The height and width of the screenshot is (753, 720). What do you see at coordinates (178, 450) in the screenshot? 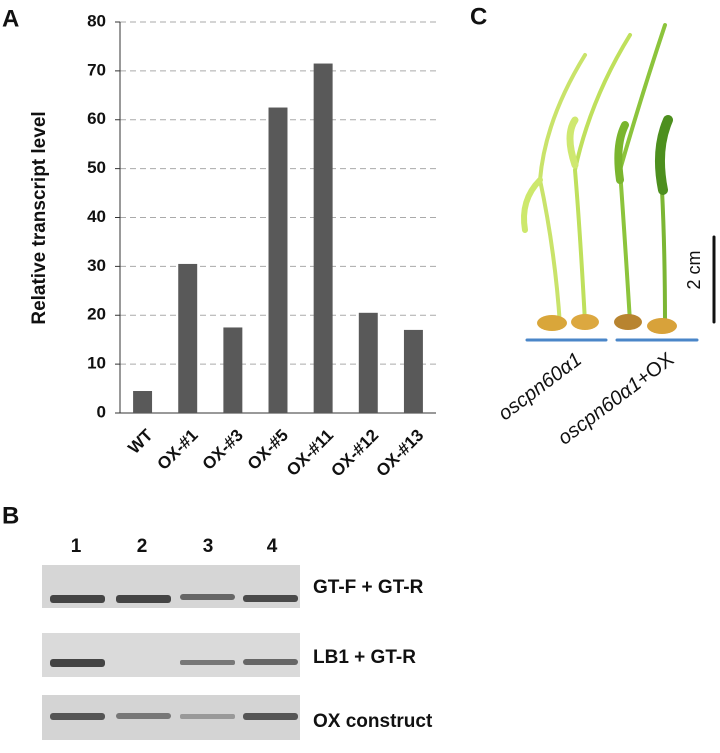
I see `x-tick-label: OX-#1` at bounding box center [178, 450].